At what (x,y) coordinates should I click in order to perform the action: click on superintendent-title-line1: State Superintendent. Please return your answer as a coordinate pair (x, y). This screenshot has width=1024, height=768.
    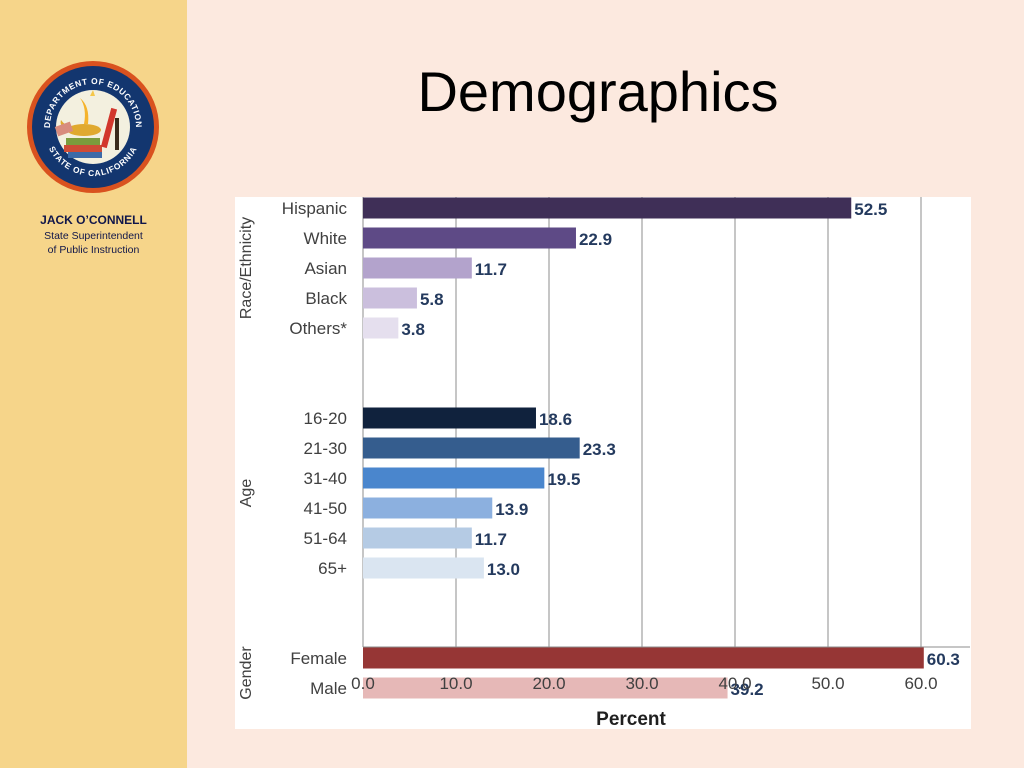
    Looking at the image, I should click on (93, 236).